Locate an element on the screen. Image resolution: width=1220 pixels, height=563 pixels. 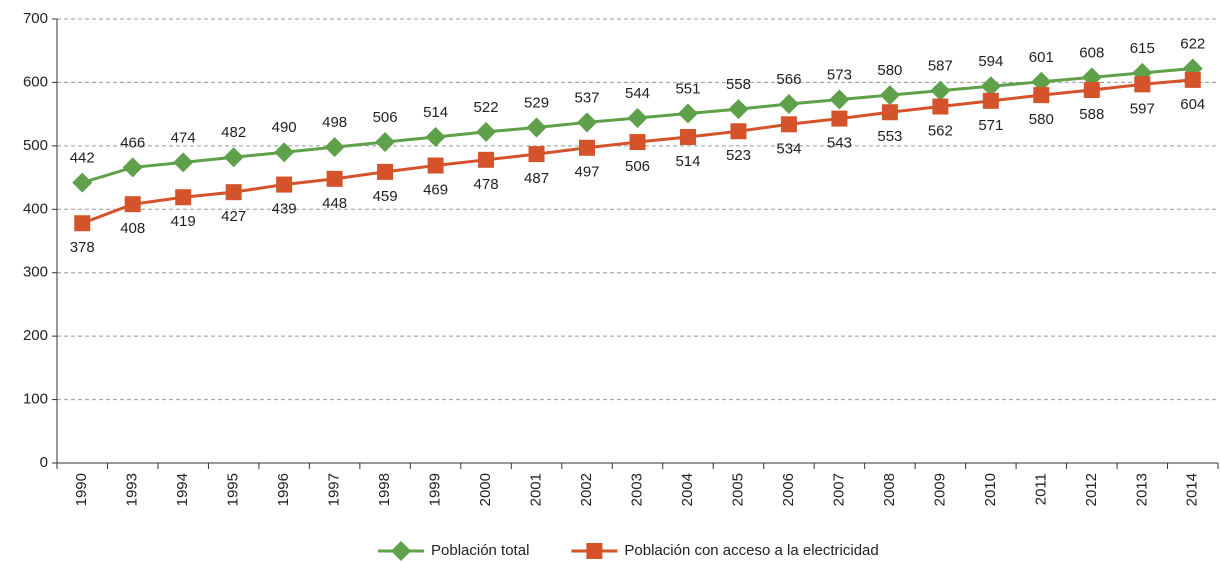
data-label: 558 is located at coordinates (738, 84).